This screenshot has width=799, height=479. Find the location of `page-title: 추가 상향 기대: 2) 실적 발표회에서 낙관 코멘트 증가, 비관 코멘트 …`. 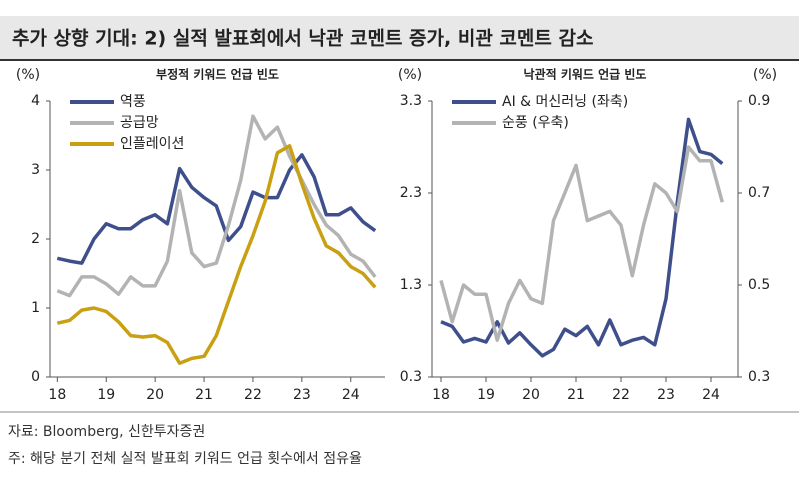

page-title: 추가 상향 기대: 2) 실적 발표회에서 낙관 코멘트 증가, 비관 코멘트 … is located at coordinates (302, 39).